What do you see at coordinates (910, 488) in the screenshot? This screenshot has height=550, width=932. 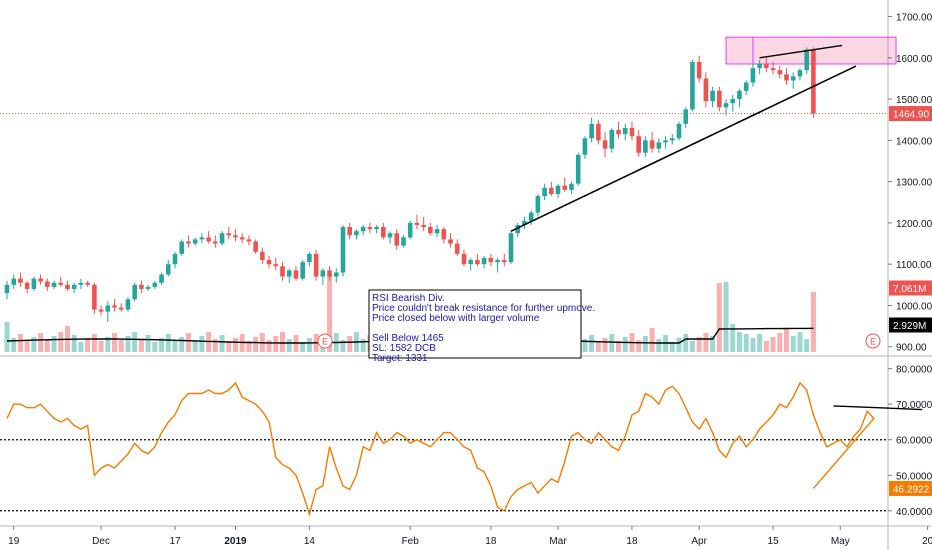 I see `rsi-badge-bg` at bounding box center [910, 488].